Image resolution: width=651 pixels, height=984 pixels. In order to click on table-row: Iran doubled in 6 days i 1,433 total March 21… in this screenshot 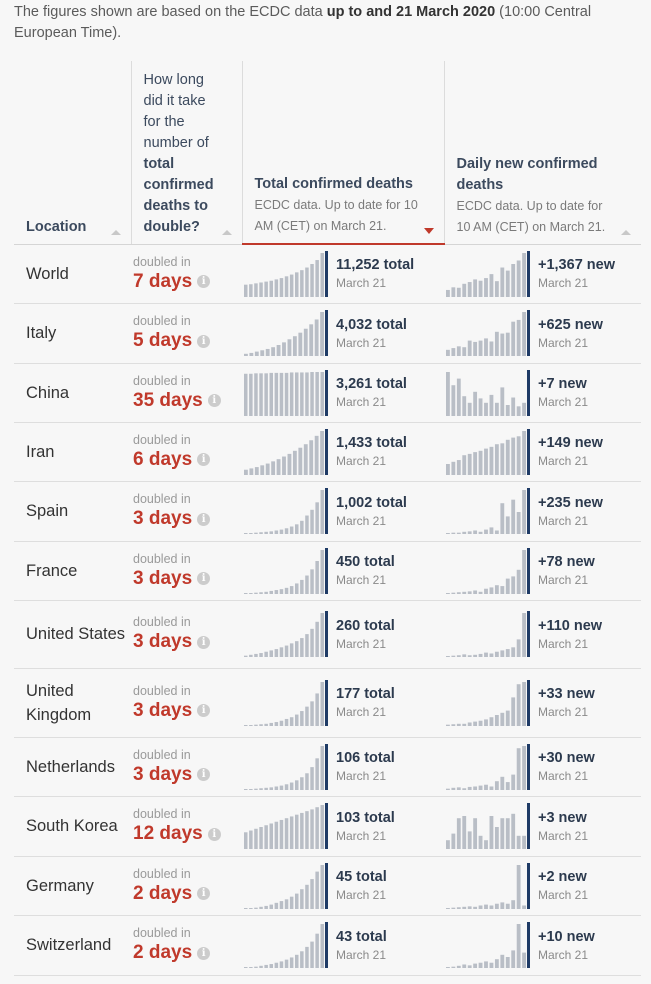, I will do `click(327, 452)`.